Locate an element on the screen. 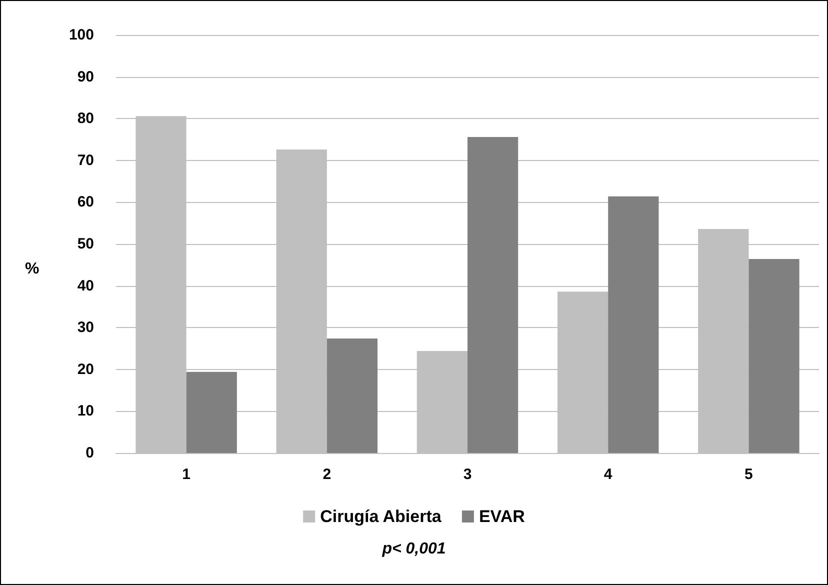 Image resolution: width=828 pixels, height=585 pixels. legend-label: EVAR is located at coordinates (501, 516).